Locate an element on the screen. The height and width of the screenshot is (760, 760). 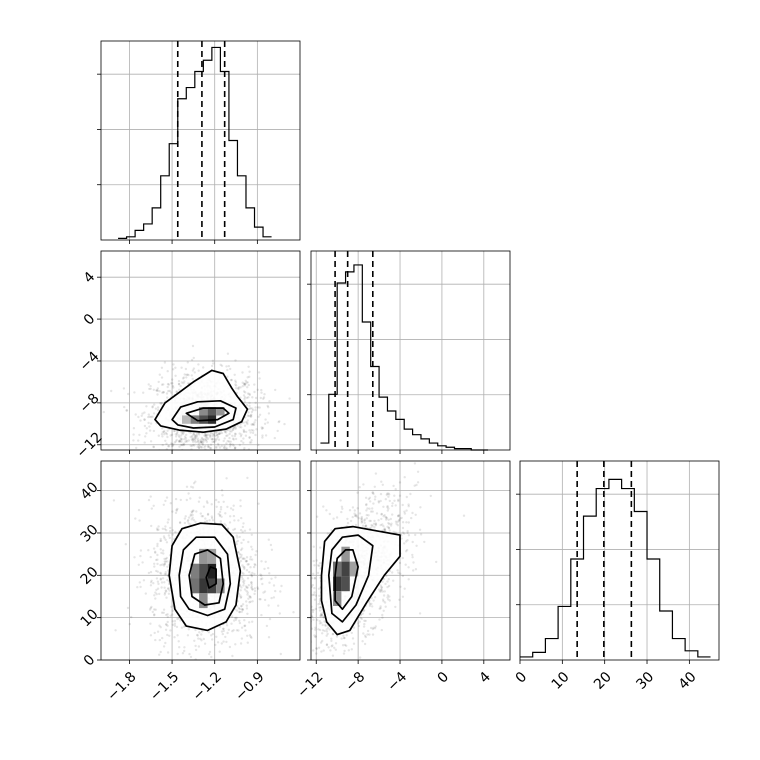
density-cell is located at coordinates (345, 584).